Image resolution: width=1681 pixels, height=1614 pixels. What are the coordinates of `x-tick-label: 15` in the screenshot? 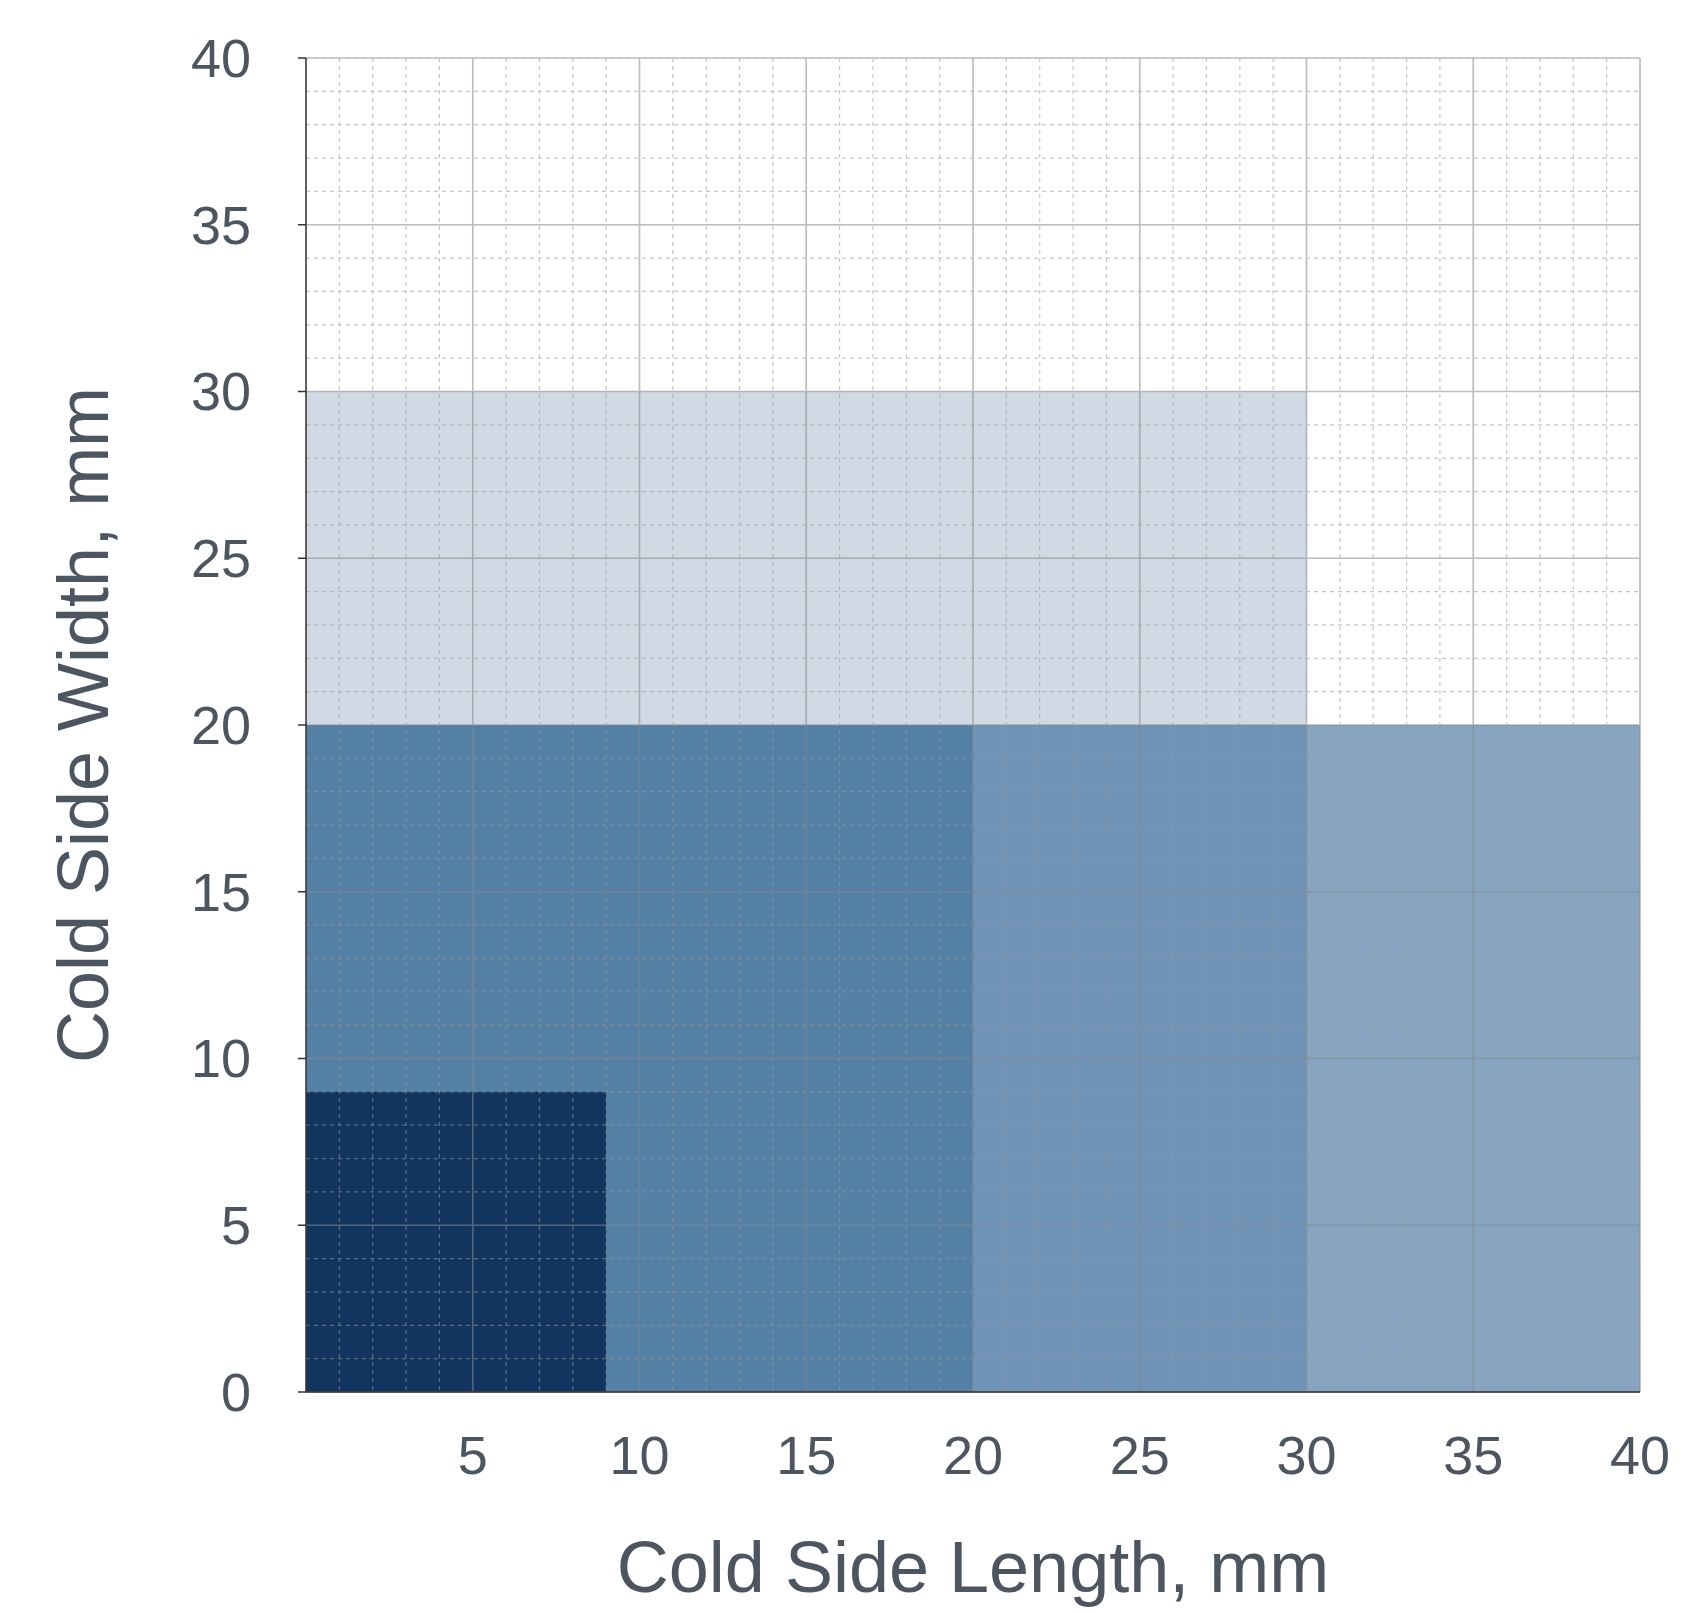 It's located at (806, 1455).